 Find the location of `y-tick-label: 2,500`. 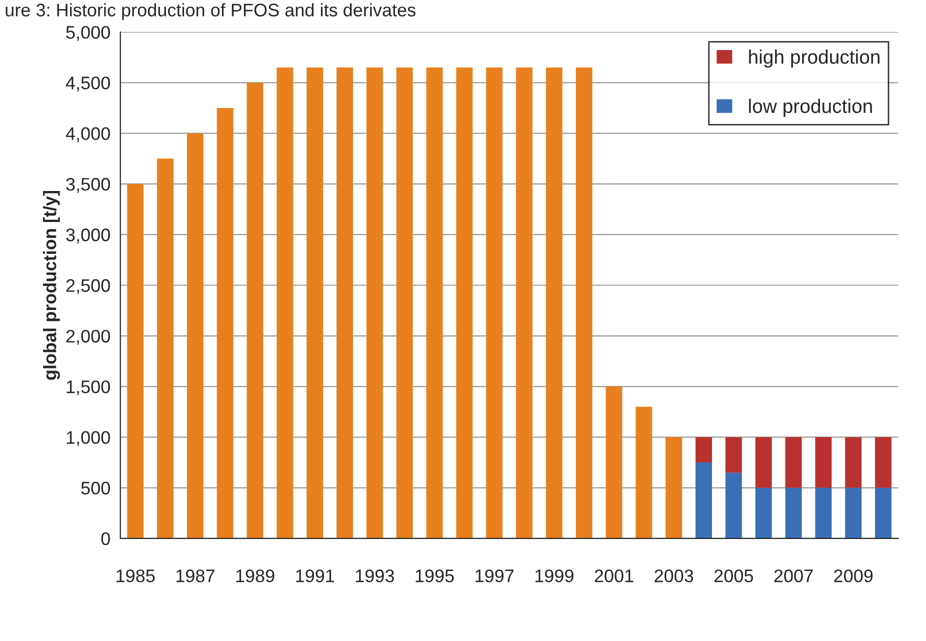

y-tick-label: 2,500 is located at coordinates (88, 286).